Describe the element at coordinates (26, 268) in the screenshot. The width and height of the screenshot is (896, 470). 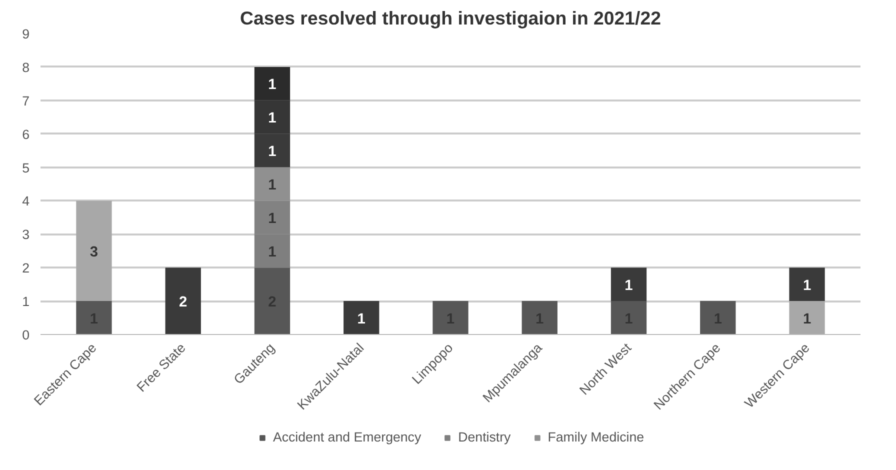
I see `y-tick-label: 2` at that location.